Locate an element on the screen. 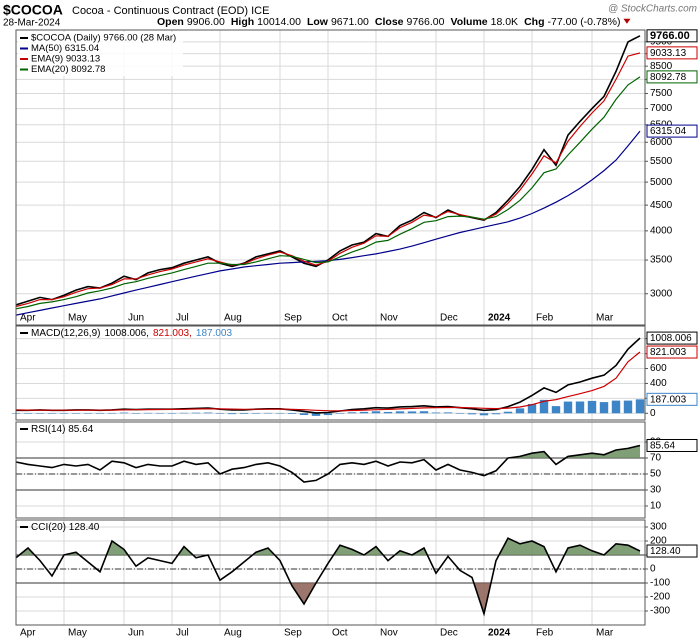  y-tick-label: 3500 is located at coordinates (661, 260).